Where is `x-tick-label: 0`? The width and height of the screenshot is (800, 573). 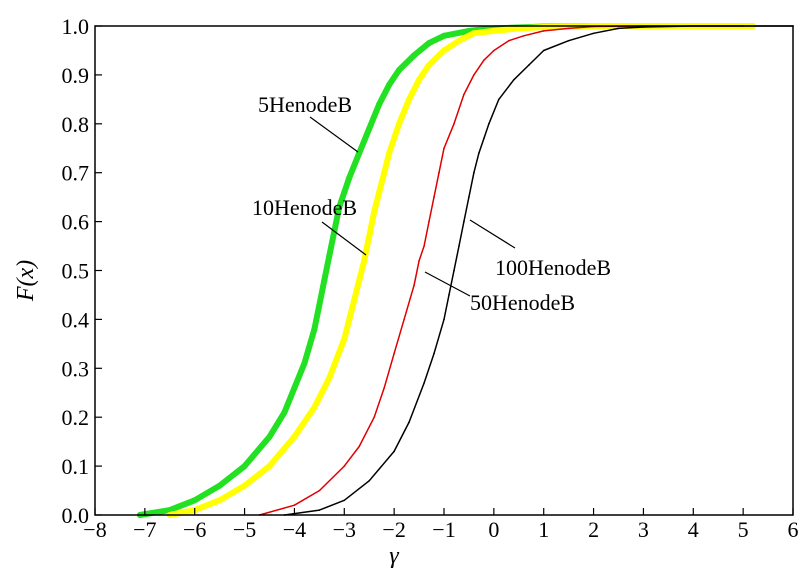
x-tick-label: 0 is located at coordinates (493, 529).